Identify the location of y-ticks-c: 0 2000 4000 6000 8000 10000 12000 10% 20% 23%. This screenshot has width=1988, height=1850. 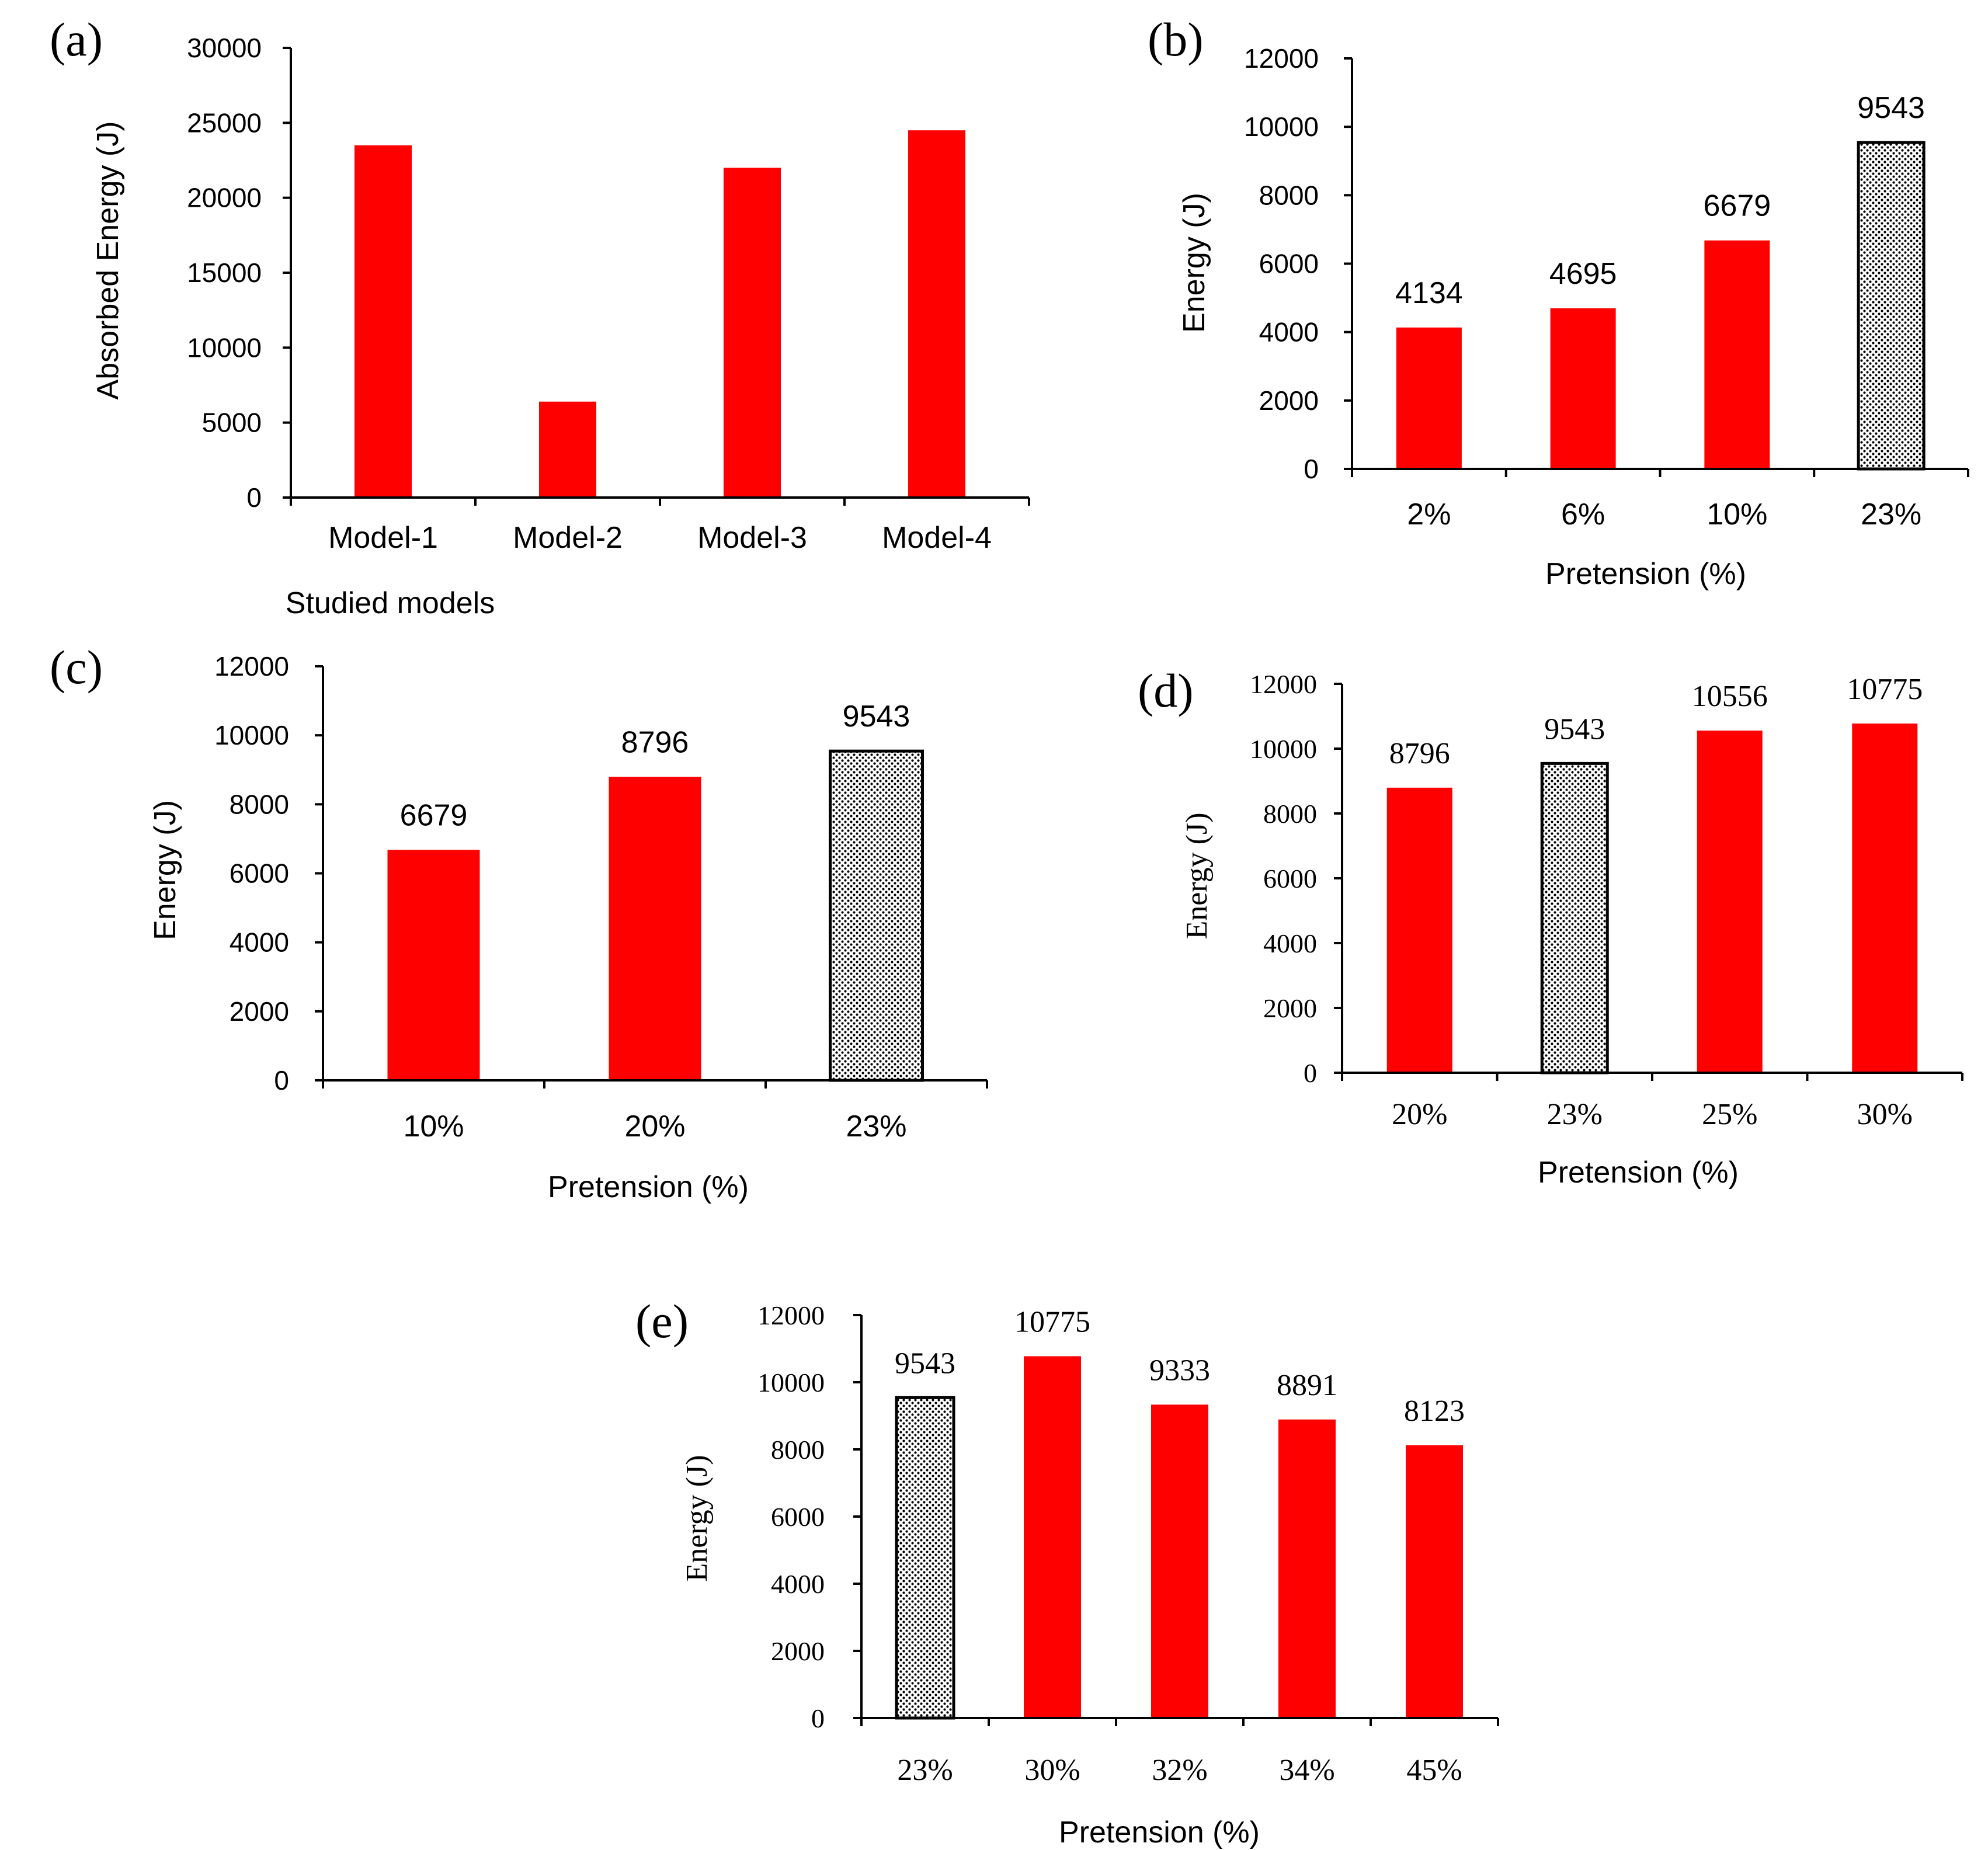
(601, 897).